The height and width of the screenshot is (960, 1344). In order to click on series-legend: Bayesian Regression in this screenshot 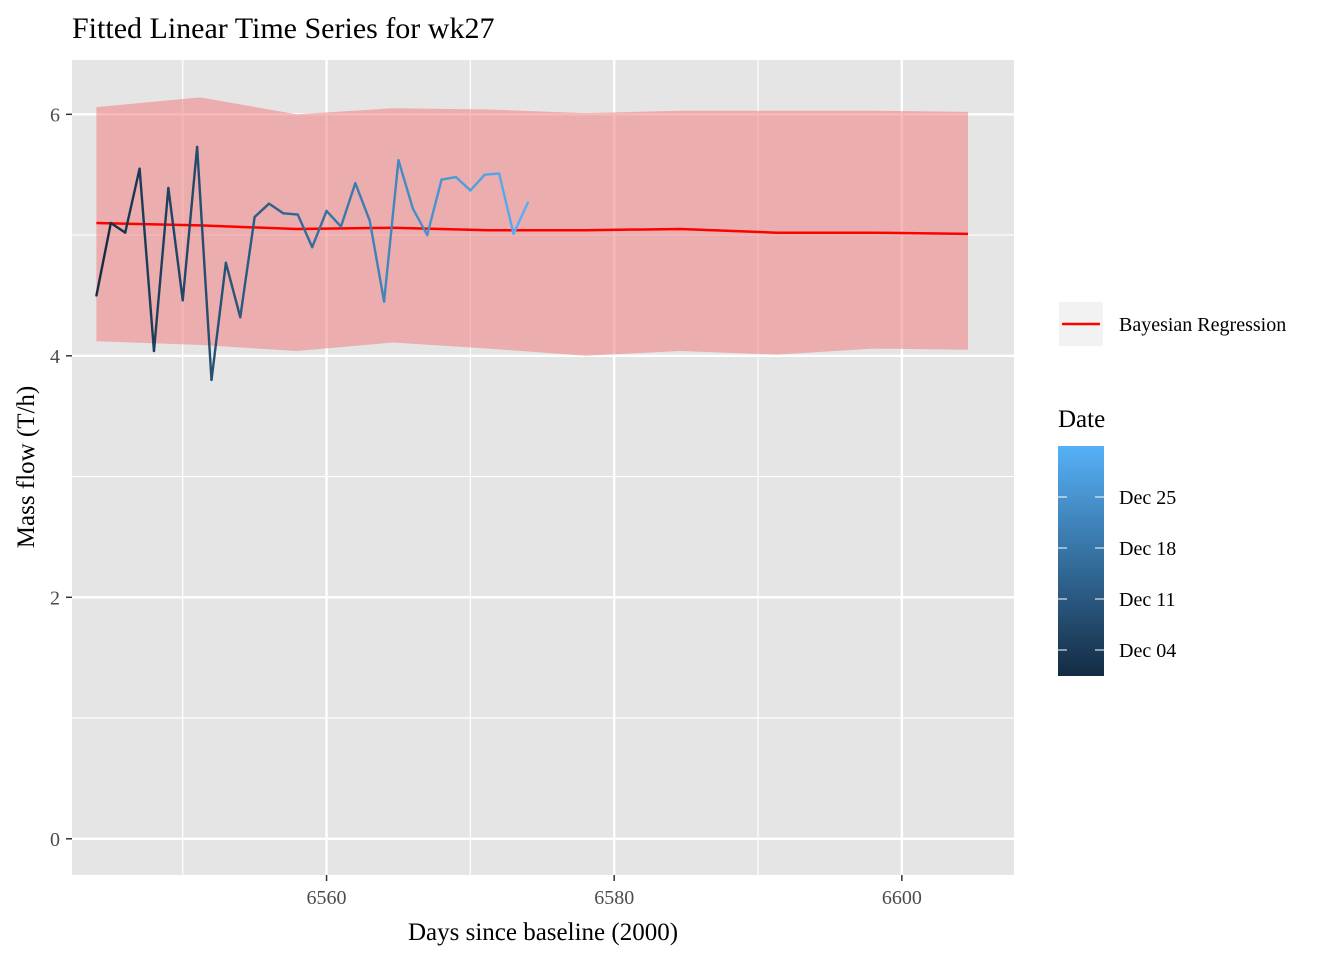, I will do `click(1172, 324)`.